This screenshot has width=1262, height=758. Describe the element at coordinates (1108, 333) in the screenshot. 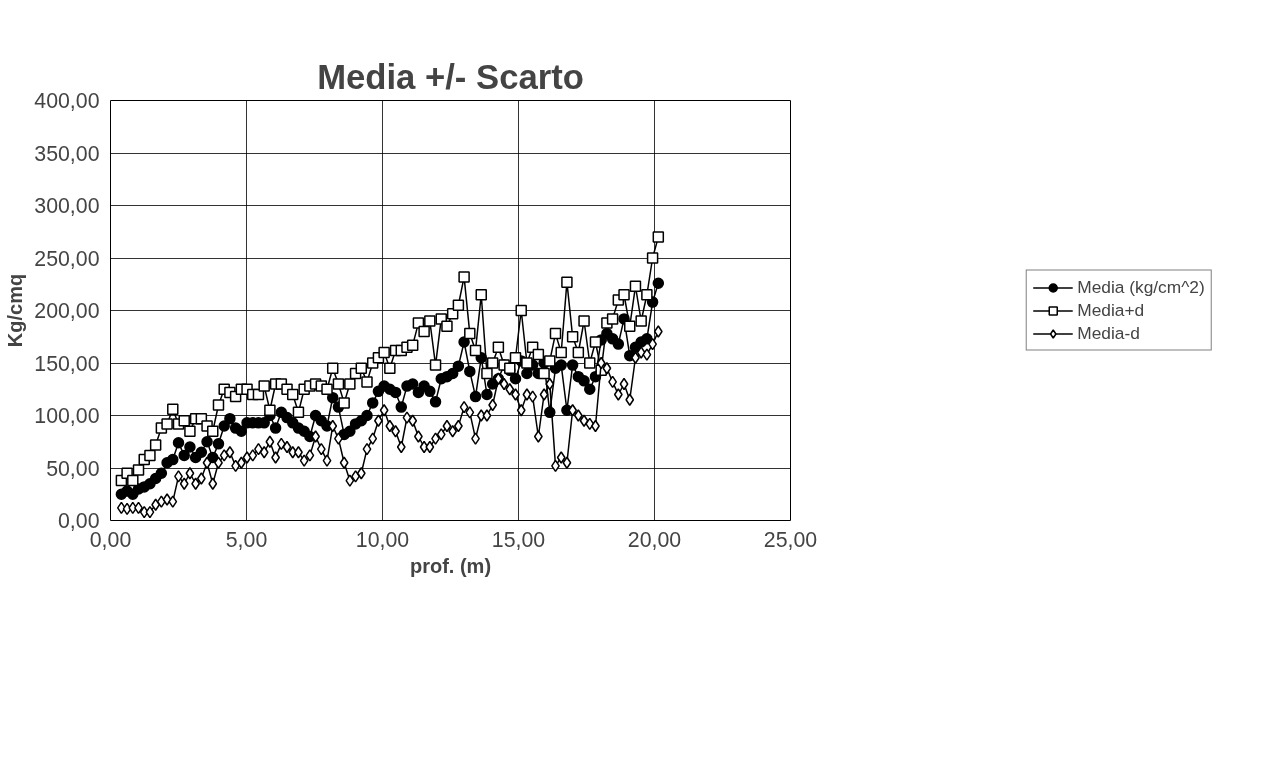

I see `legend-label: Media-d` at that location.